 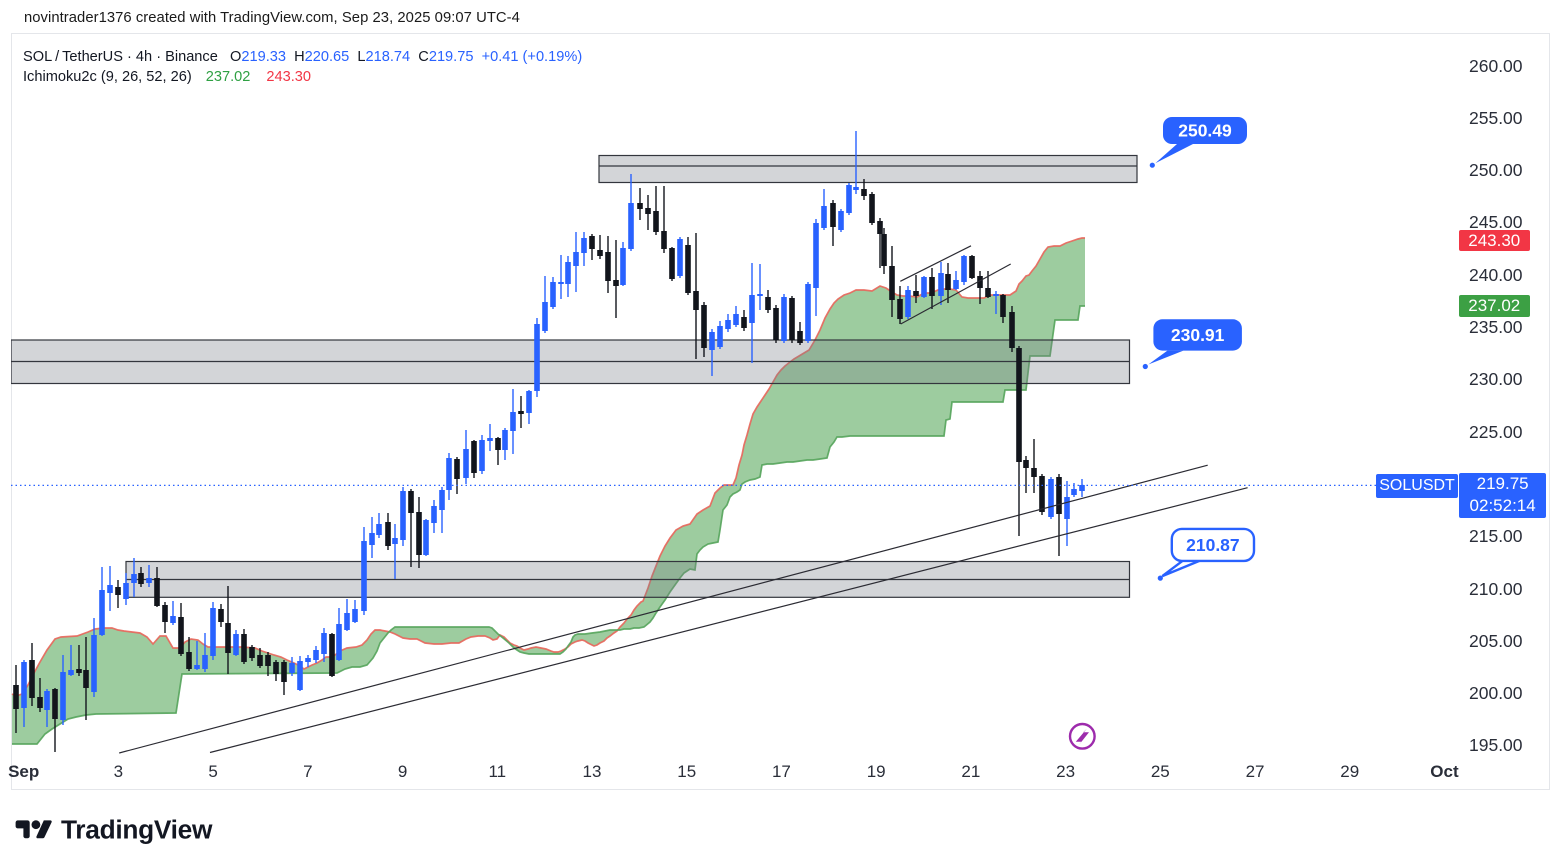 I want to click on svg-text: 210.87, so click(x=1213, y=545).